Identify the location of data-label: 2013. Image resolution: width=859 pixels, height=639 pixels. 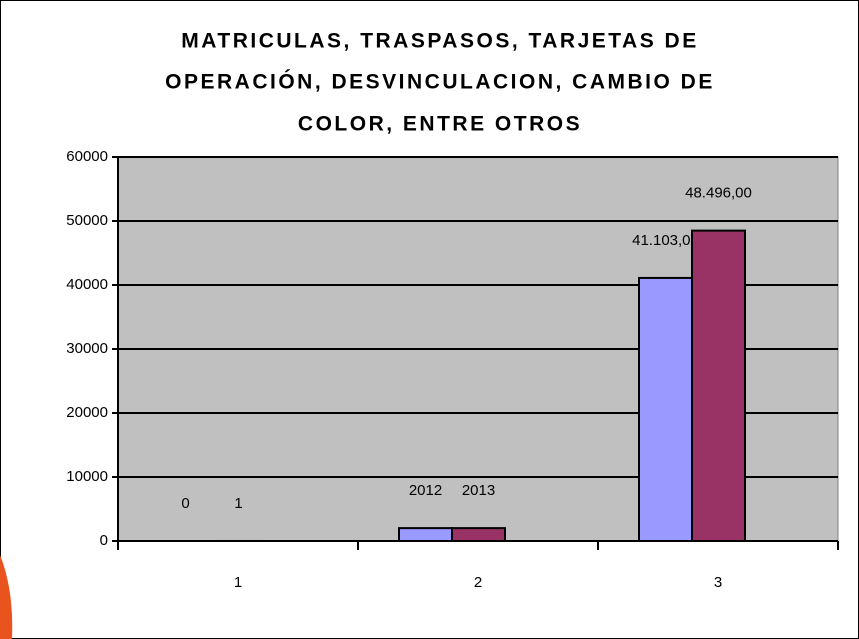
(478, 490).